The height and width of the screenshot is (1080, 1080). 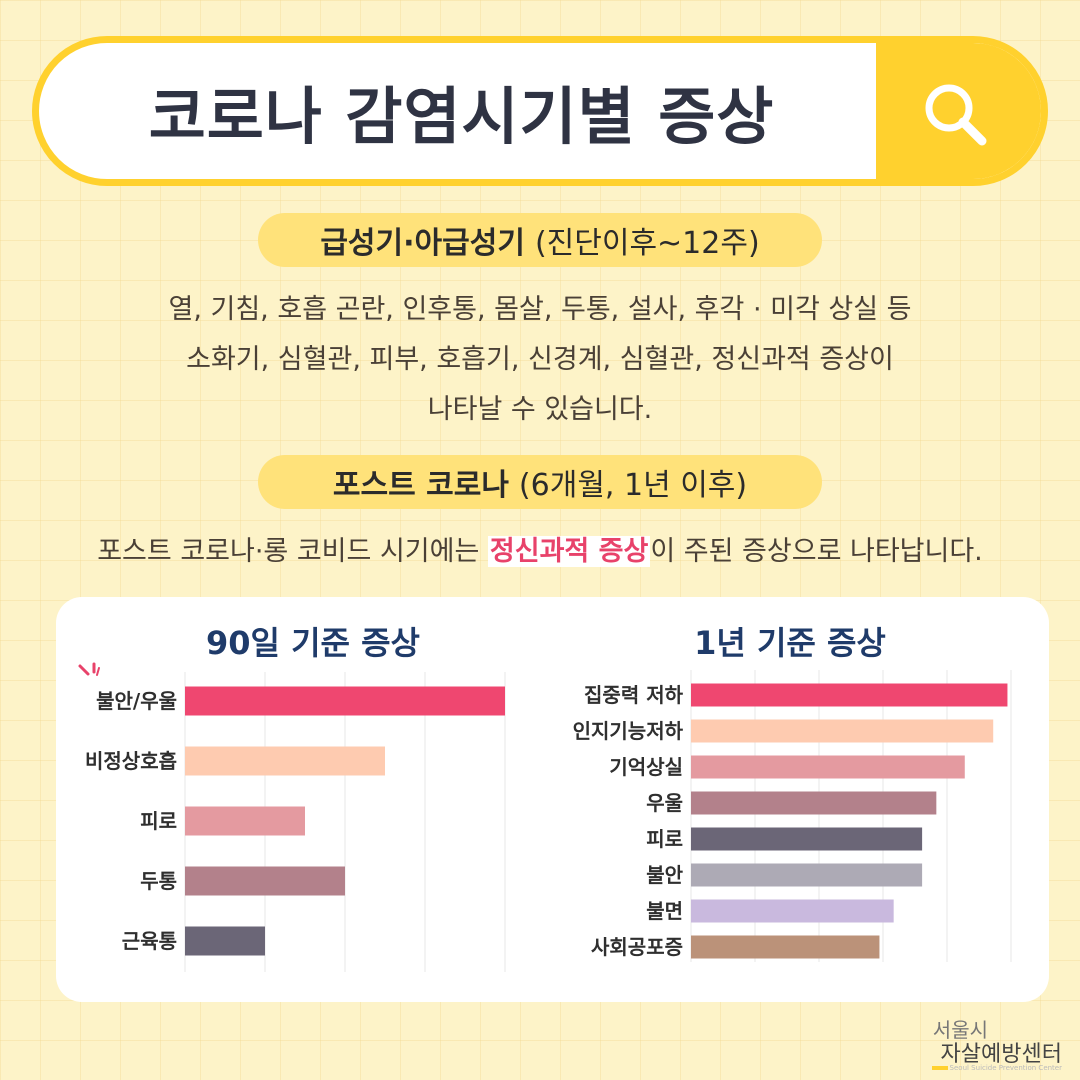 I want to click on logo-accent-bar, so click(x=940, y=1068).